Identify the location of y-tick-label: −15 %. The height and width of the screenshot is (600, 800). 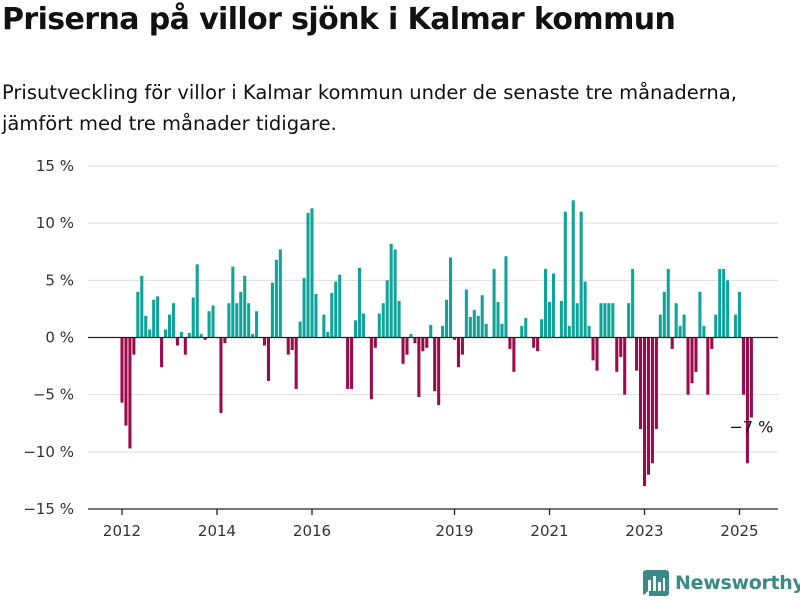
(48, 509).